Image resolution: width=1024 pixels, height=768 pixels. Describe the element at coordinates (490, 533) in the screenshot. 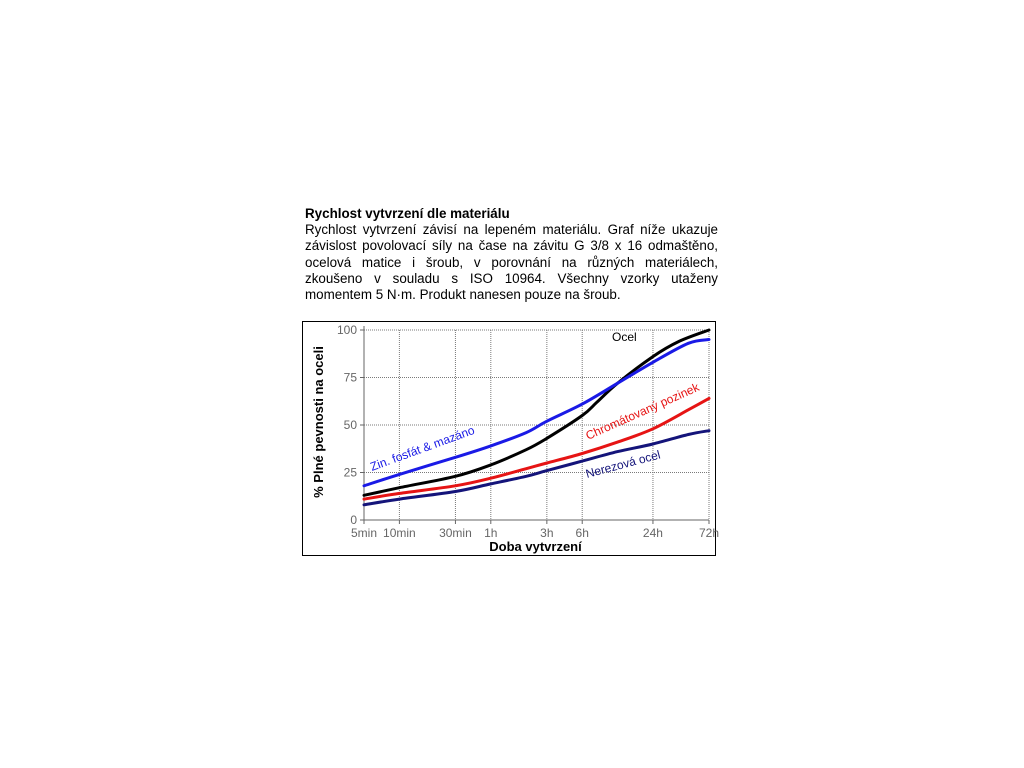

I see `x-tick-label-1h: 1h` at that location.